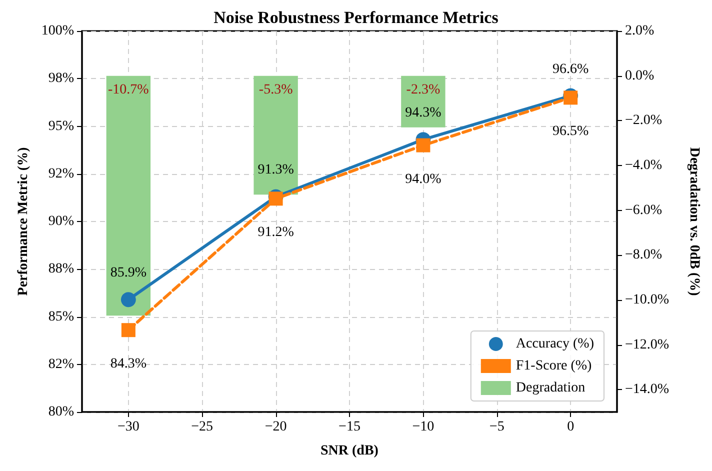 This screenshot has height=471, width=712. What do you see at coordinates (356, 17) in the screenshot?
I see `chart-title: Noise Robustness Performance Metrics` at bounding box center [356, 17].